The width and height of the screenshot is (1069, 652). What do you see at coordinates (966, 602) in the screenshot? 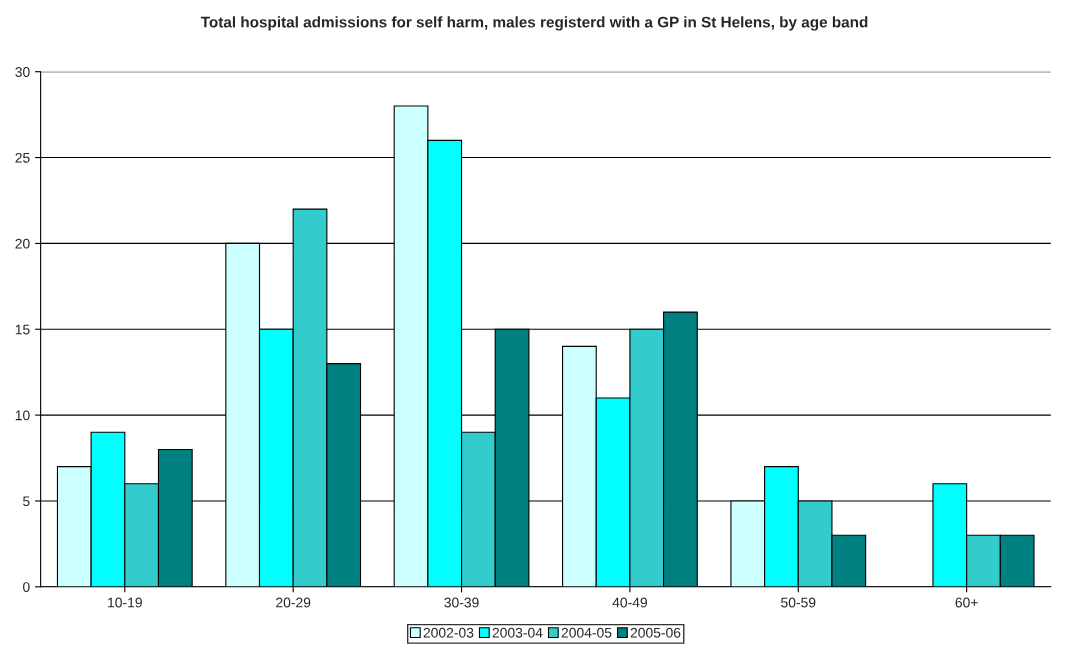
I see `x-tick-label: 60+` at bounding box center [966, 602].